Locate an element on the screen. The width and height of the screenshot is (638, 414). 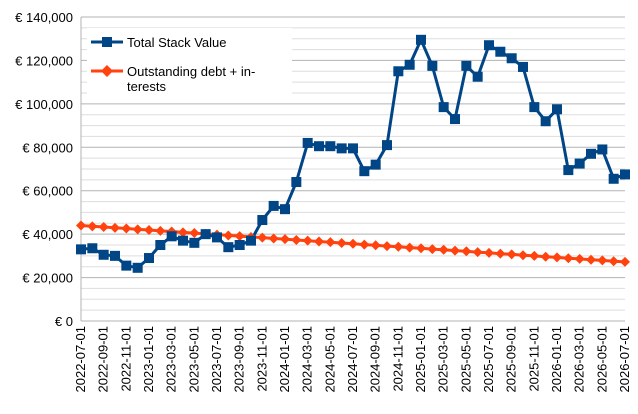
x-tick-label: 2025-11-01 is located at coordinates (533, 359).